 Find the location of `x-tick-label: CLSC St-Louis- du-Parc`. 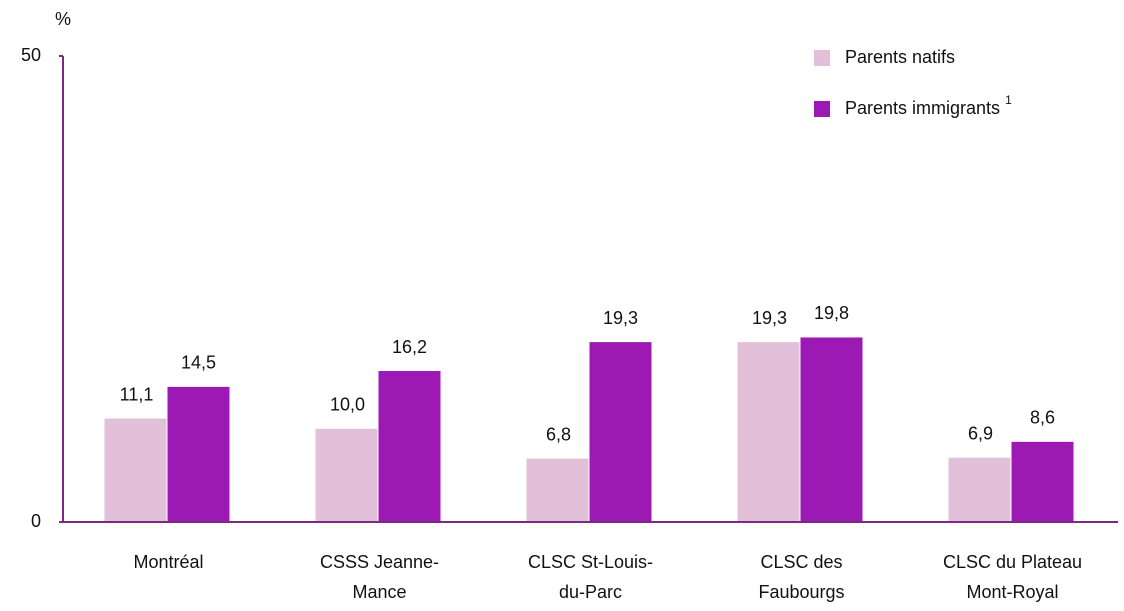

x-tick-label: CLSC St-Louis- du-Parc is located at coordinates (590, 577).